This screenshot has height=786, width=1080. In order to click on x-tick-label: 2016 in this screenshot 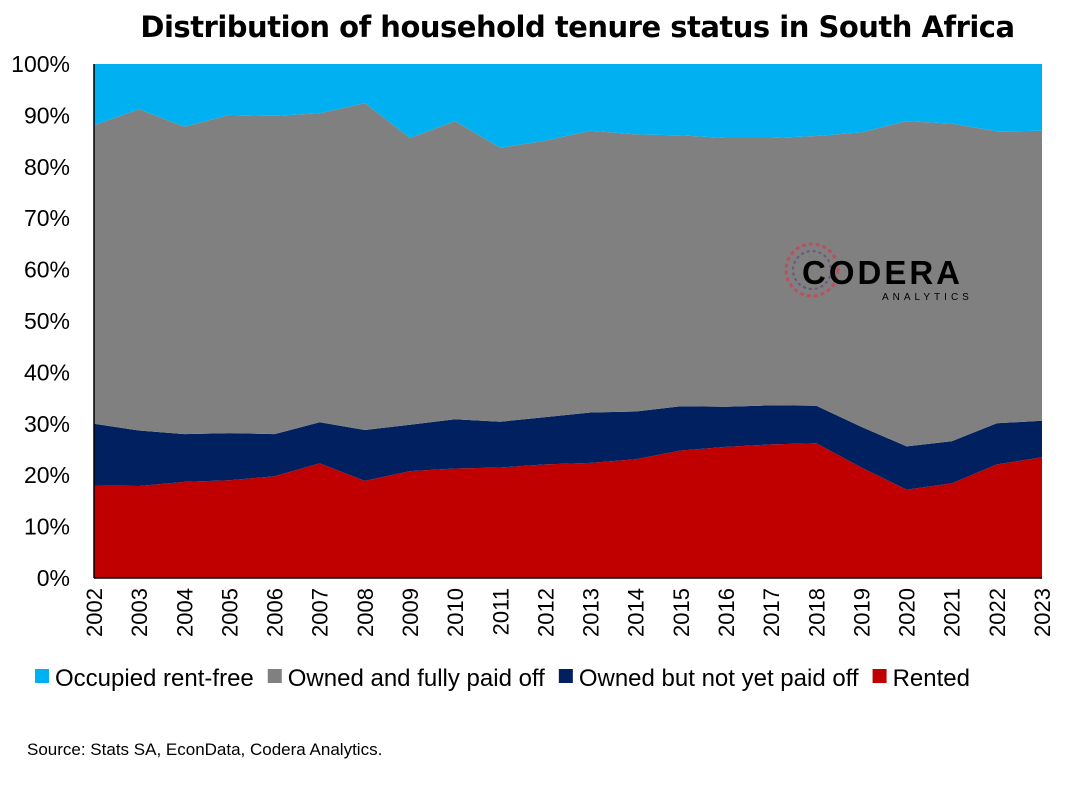, I will do `click(726, 612)`.